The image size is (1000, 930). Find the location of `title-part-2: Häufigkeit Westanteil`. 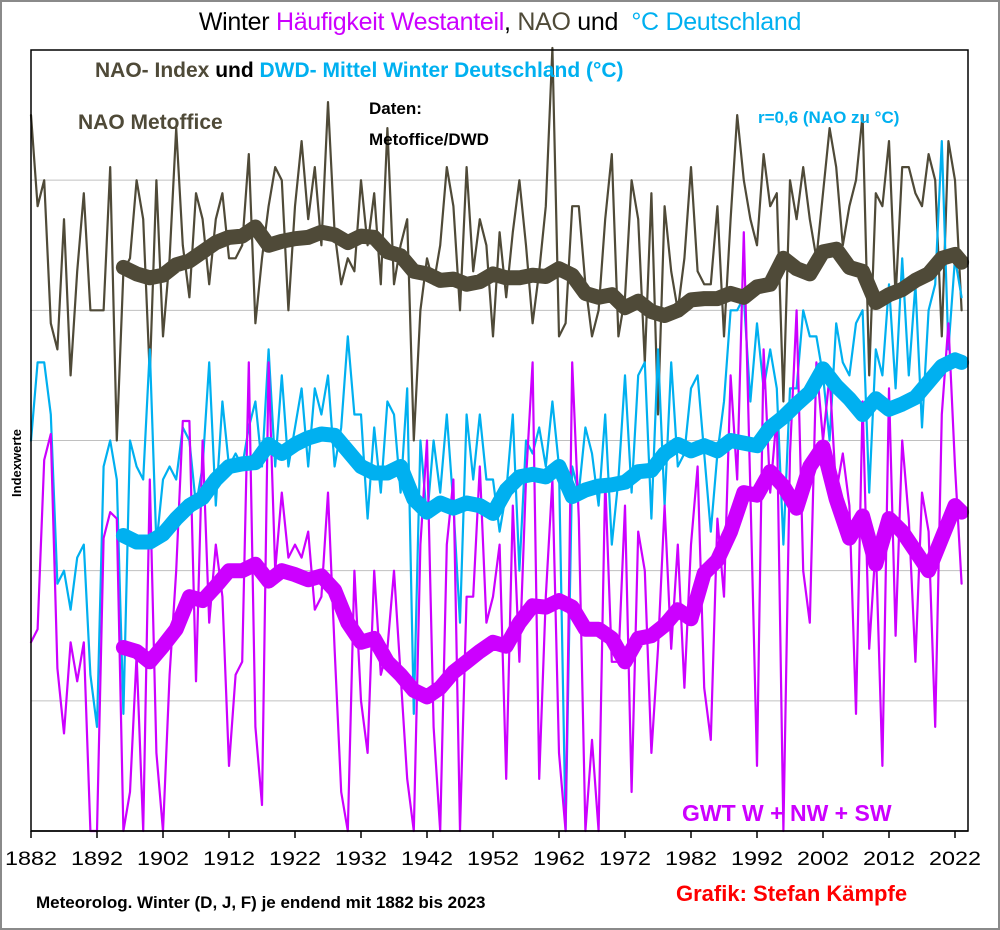

title-part-2: Häufigkeit Westanteil is located at coordinates (390, 22).